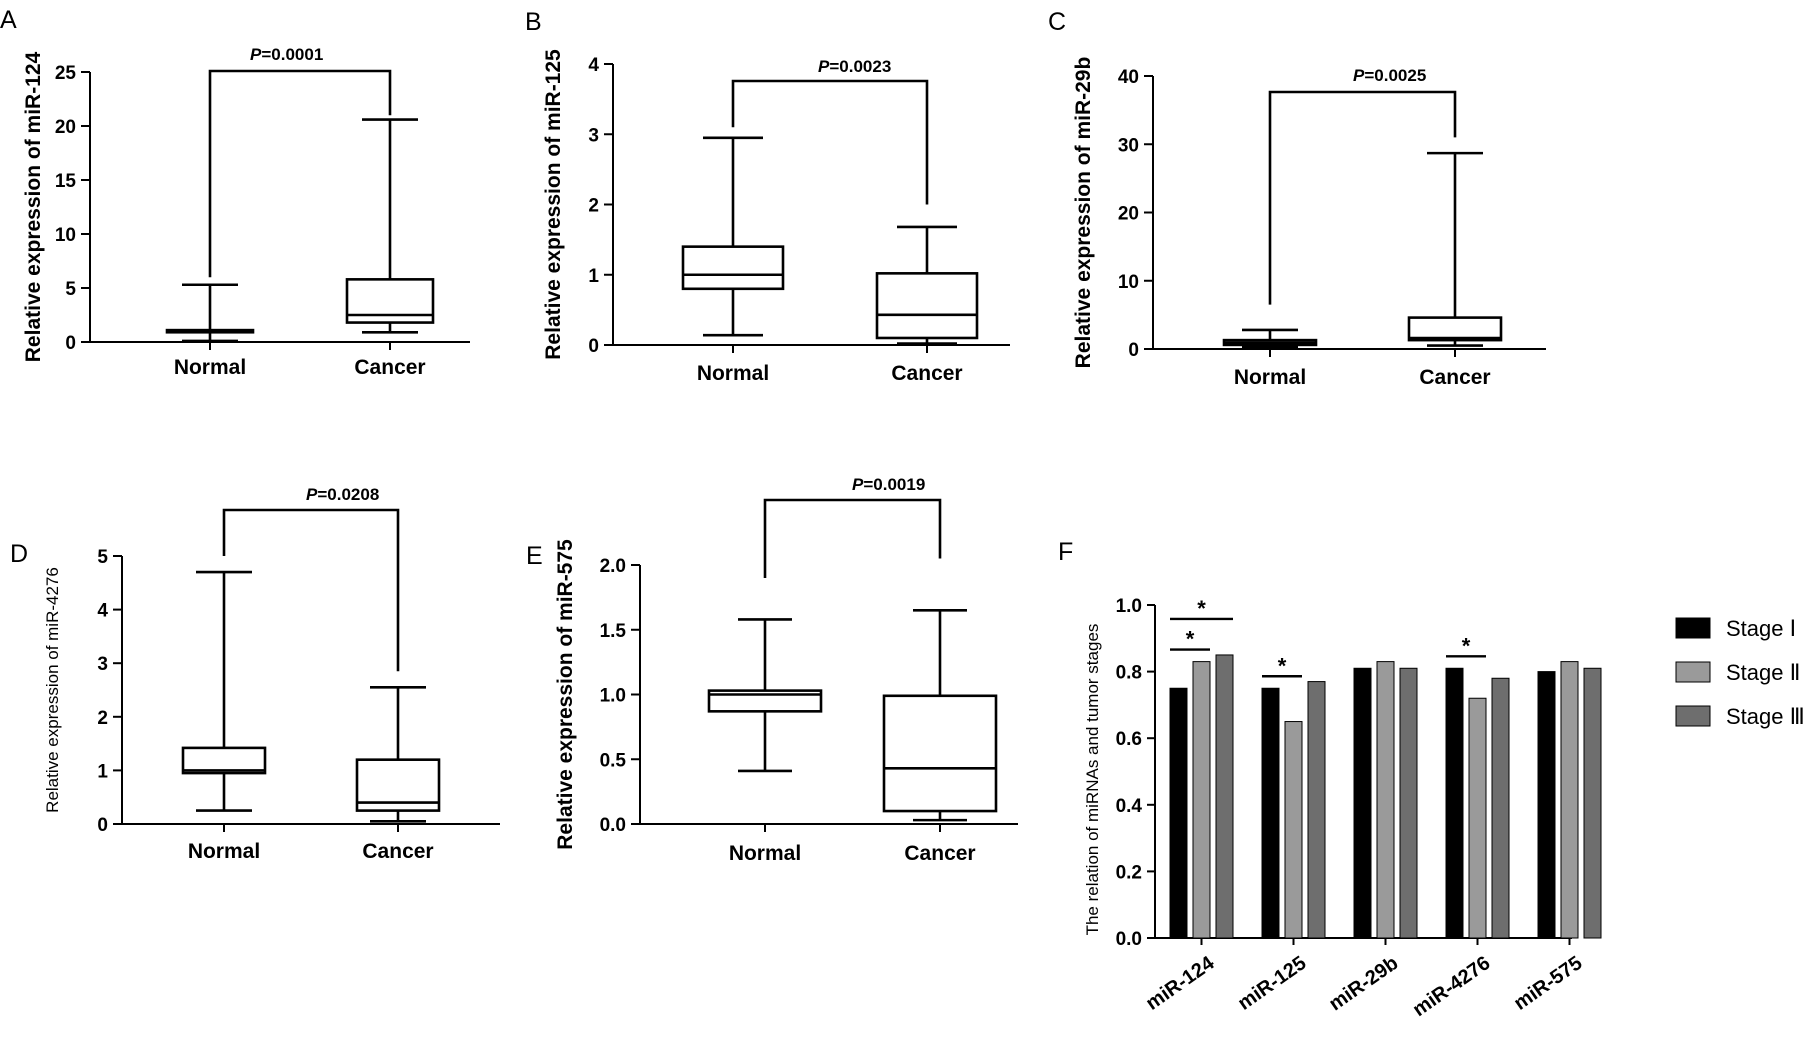 The width and height of the screenshot is (1812, 1054). What do you see at coordinates (553, 204) in the screenshot?
I see `y-axis-label: Relative expression of miR-125` at bounding box center [553, 204].